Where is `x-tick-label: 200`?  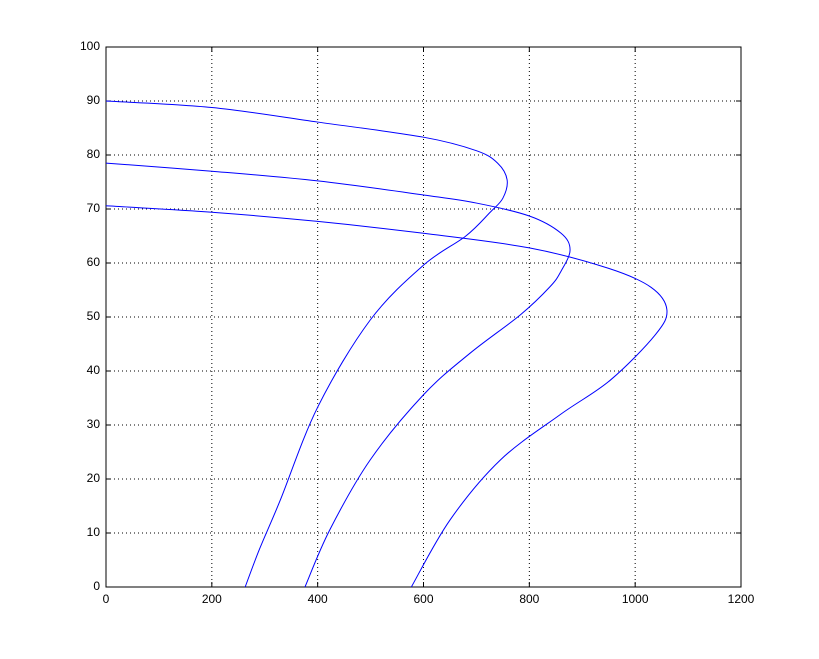
x-tick-label: 200 is located at coordinates (212, 599).